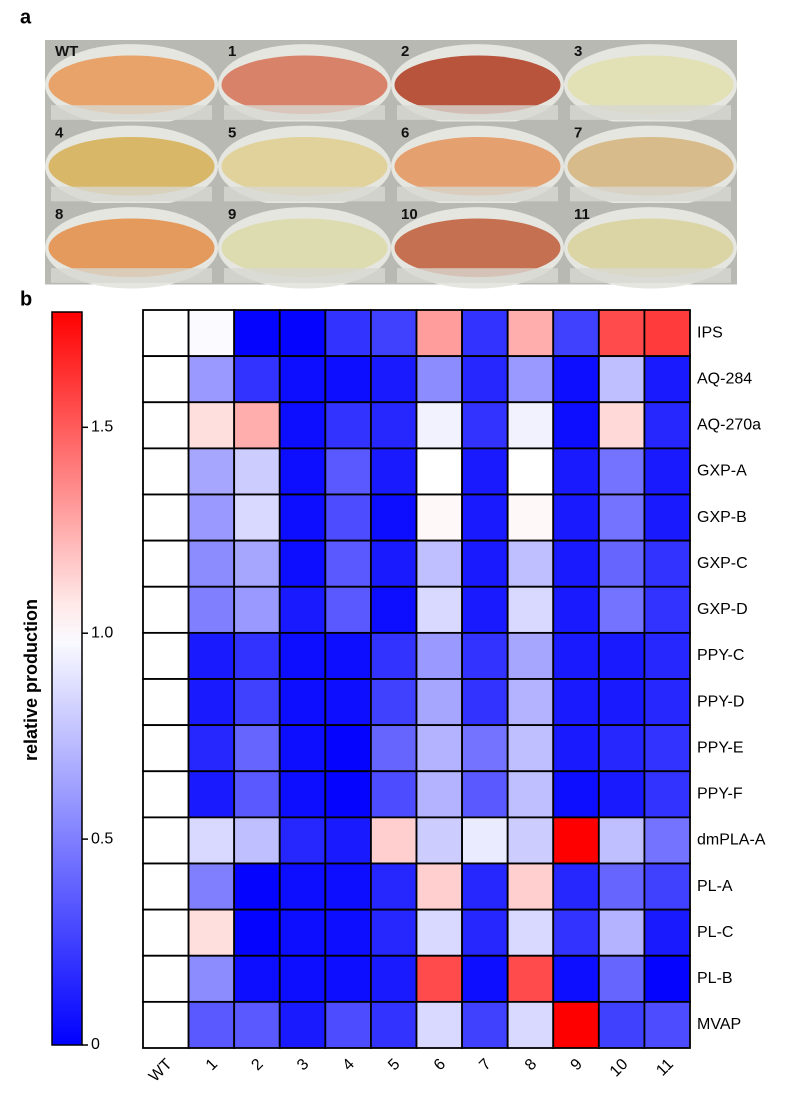 Image resolution: width=800 pixels, height=1100 pixels. What do you see at coordinates (59, 214) in the screenshot?
I see `flask-label: 8` at bounding box center [59, 214].